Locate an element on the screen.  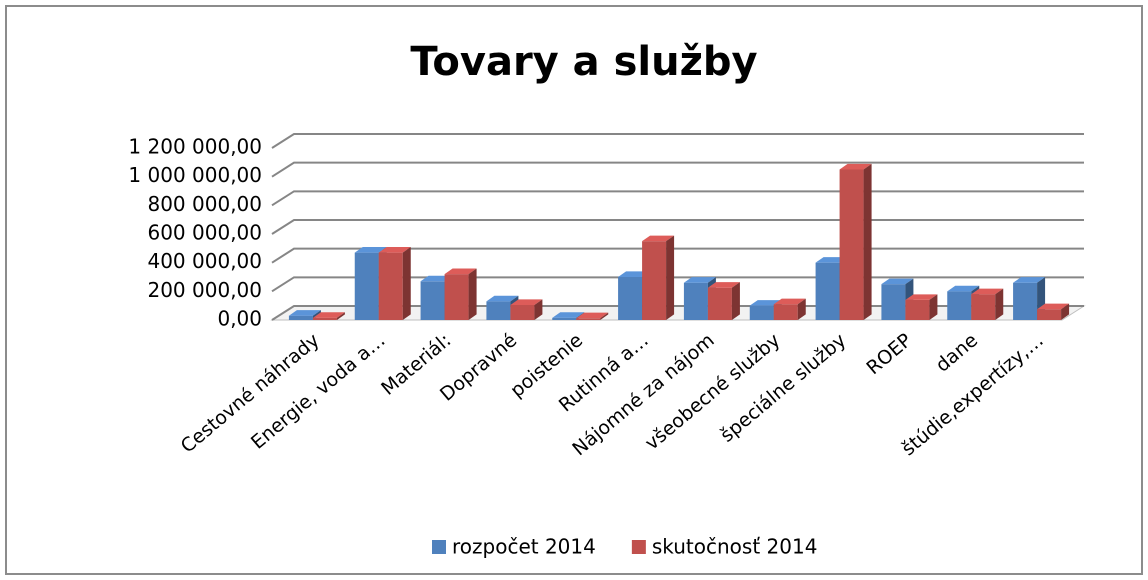
y-tick-label: 0,00 is located at coordinates (239, 319).